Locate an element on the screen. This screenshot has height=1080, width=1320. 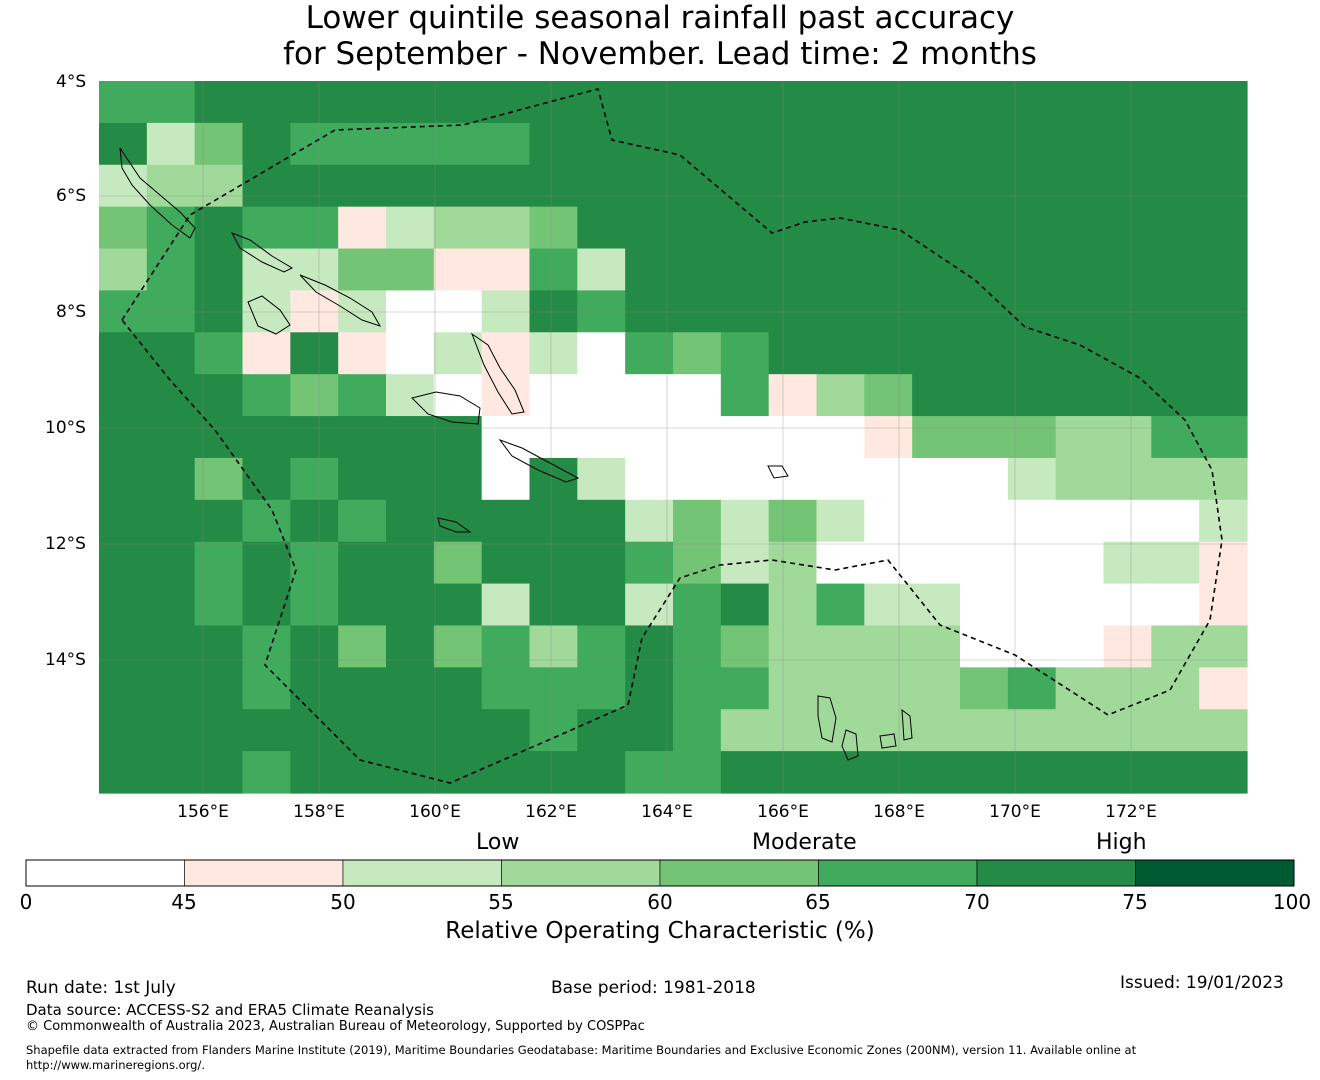
base-period: Base period: 1981-2018 is located at coordinates (653, 988).